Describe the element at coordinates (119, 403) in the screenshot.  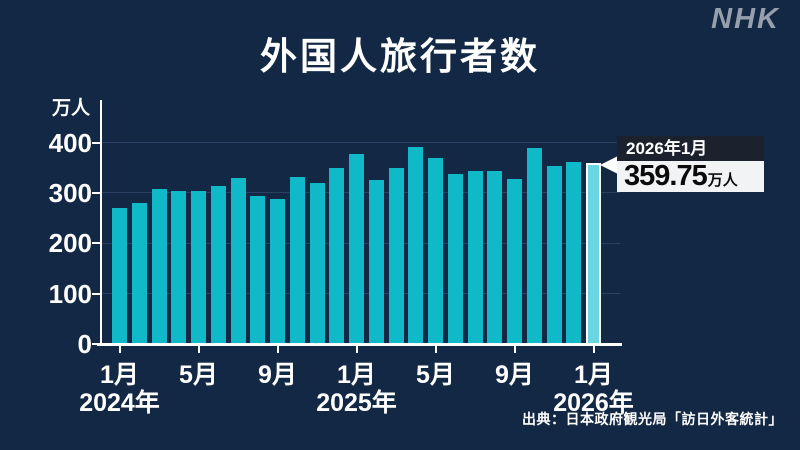
I see `year-label: 2024年` at that location.